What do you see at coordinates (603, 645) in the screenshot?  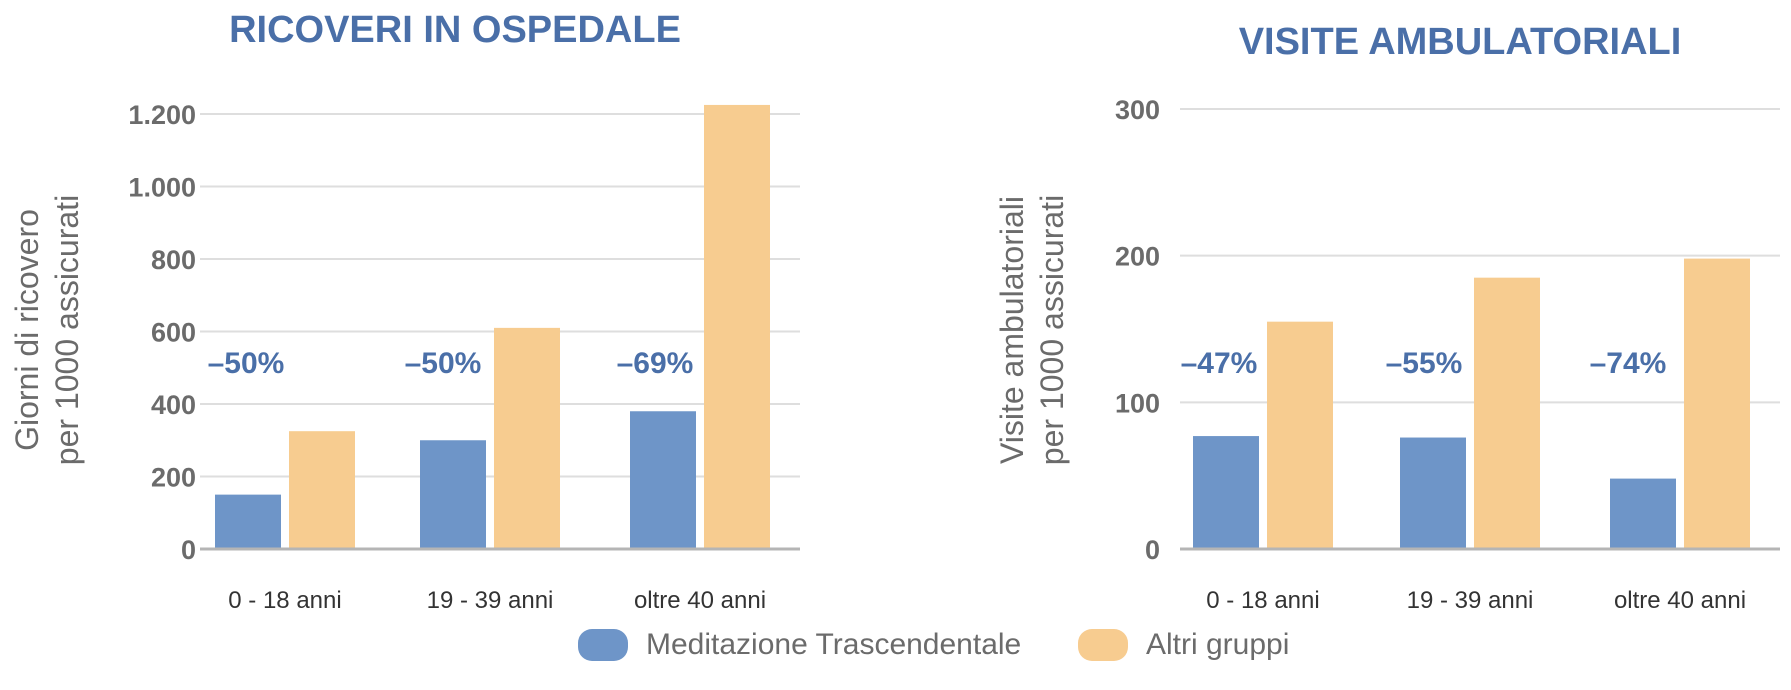 I see `legend-swatch-mt` at bounding box center [603, 645].